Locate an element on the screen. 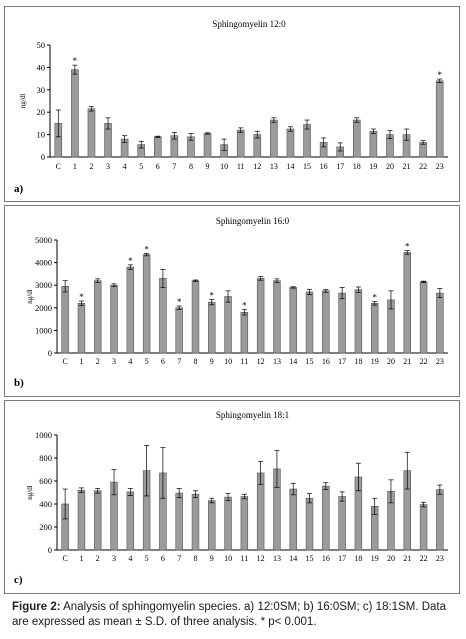 The width and height of the screenshot is (466, 639). y-tick-label: 3000 is located at coordinates (43, 285).